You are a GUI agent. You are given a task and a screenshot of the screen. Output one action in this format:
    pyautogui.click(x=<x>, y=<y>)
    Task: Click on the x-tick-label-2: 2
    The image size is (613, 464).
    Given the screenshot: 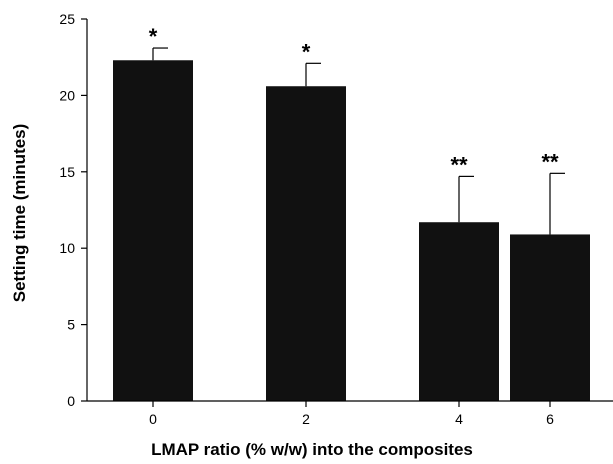 What is the action you would take?
    pyautogui.click(x=306, y=419)
    